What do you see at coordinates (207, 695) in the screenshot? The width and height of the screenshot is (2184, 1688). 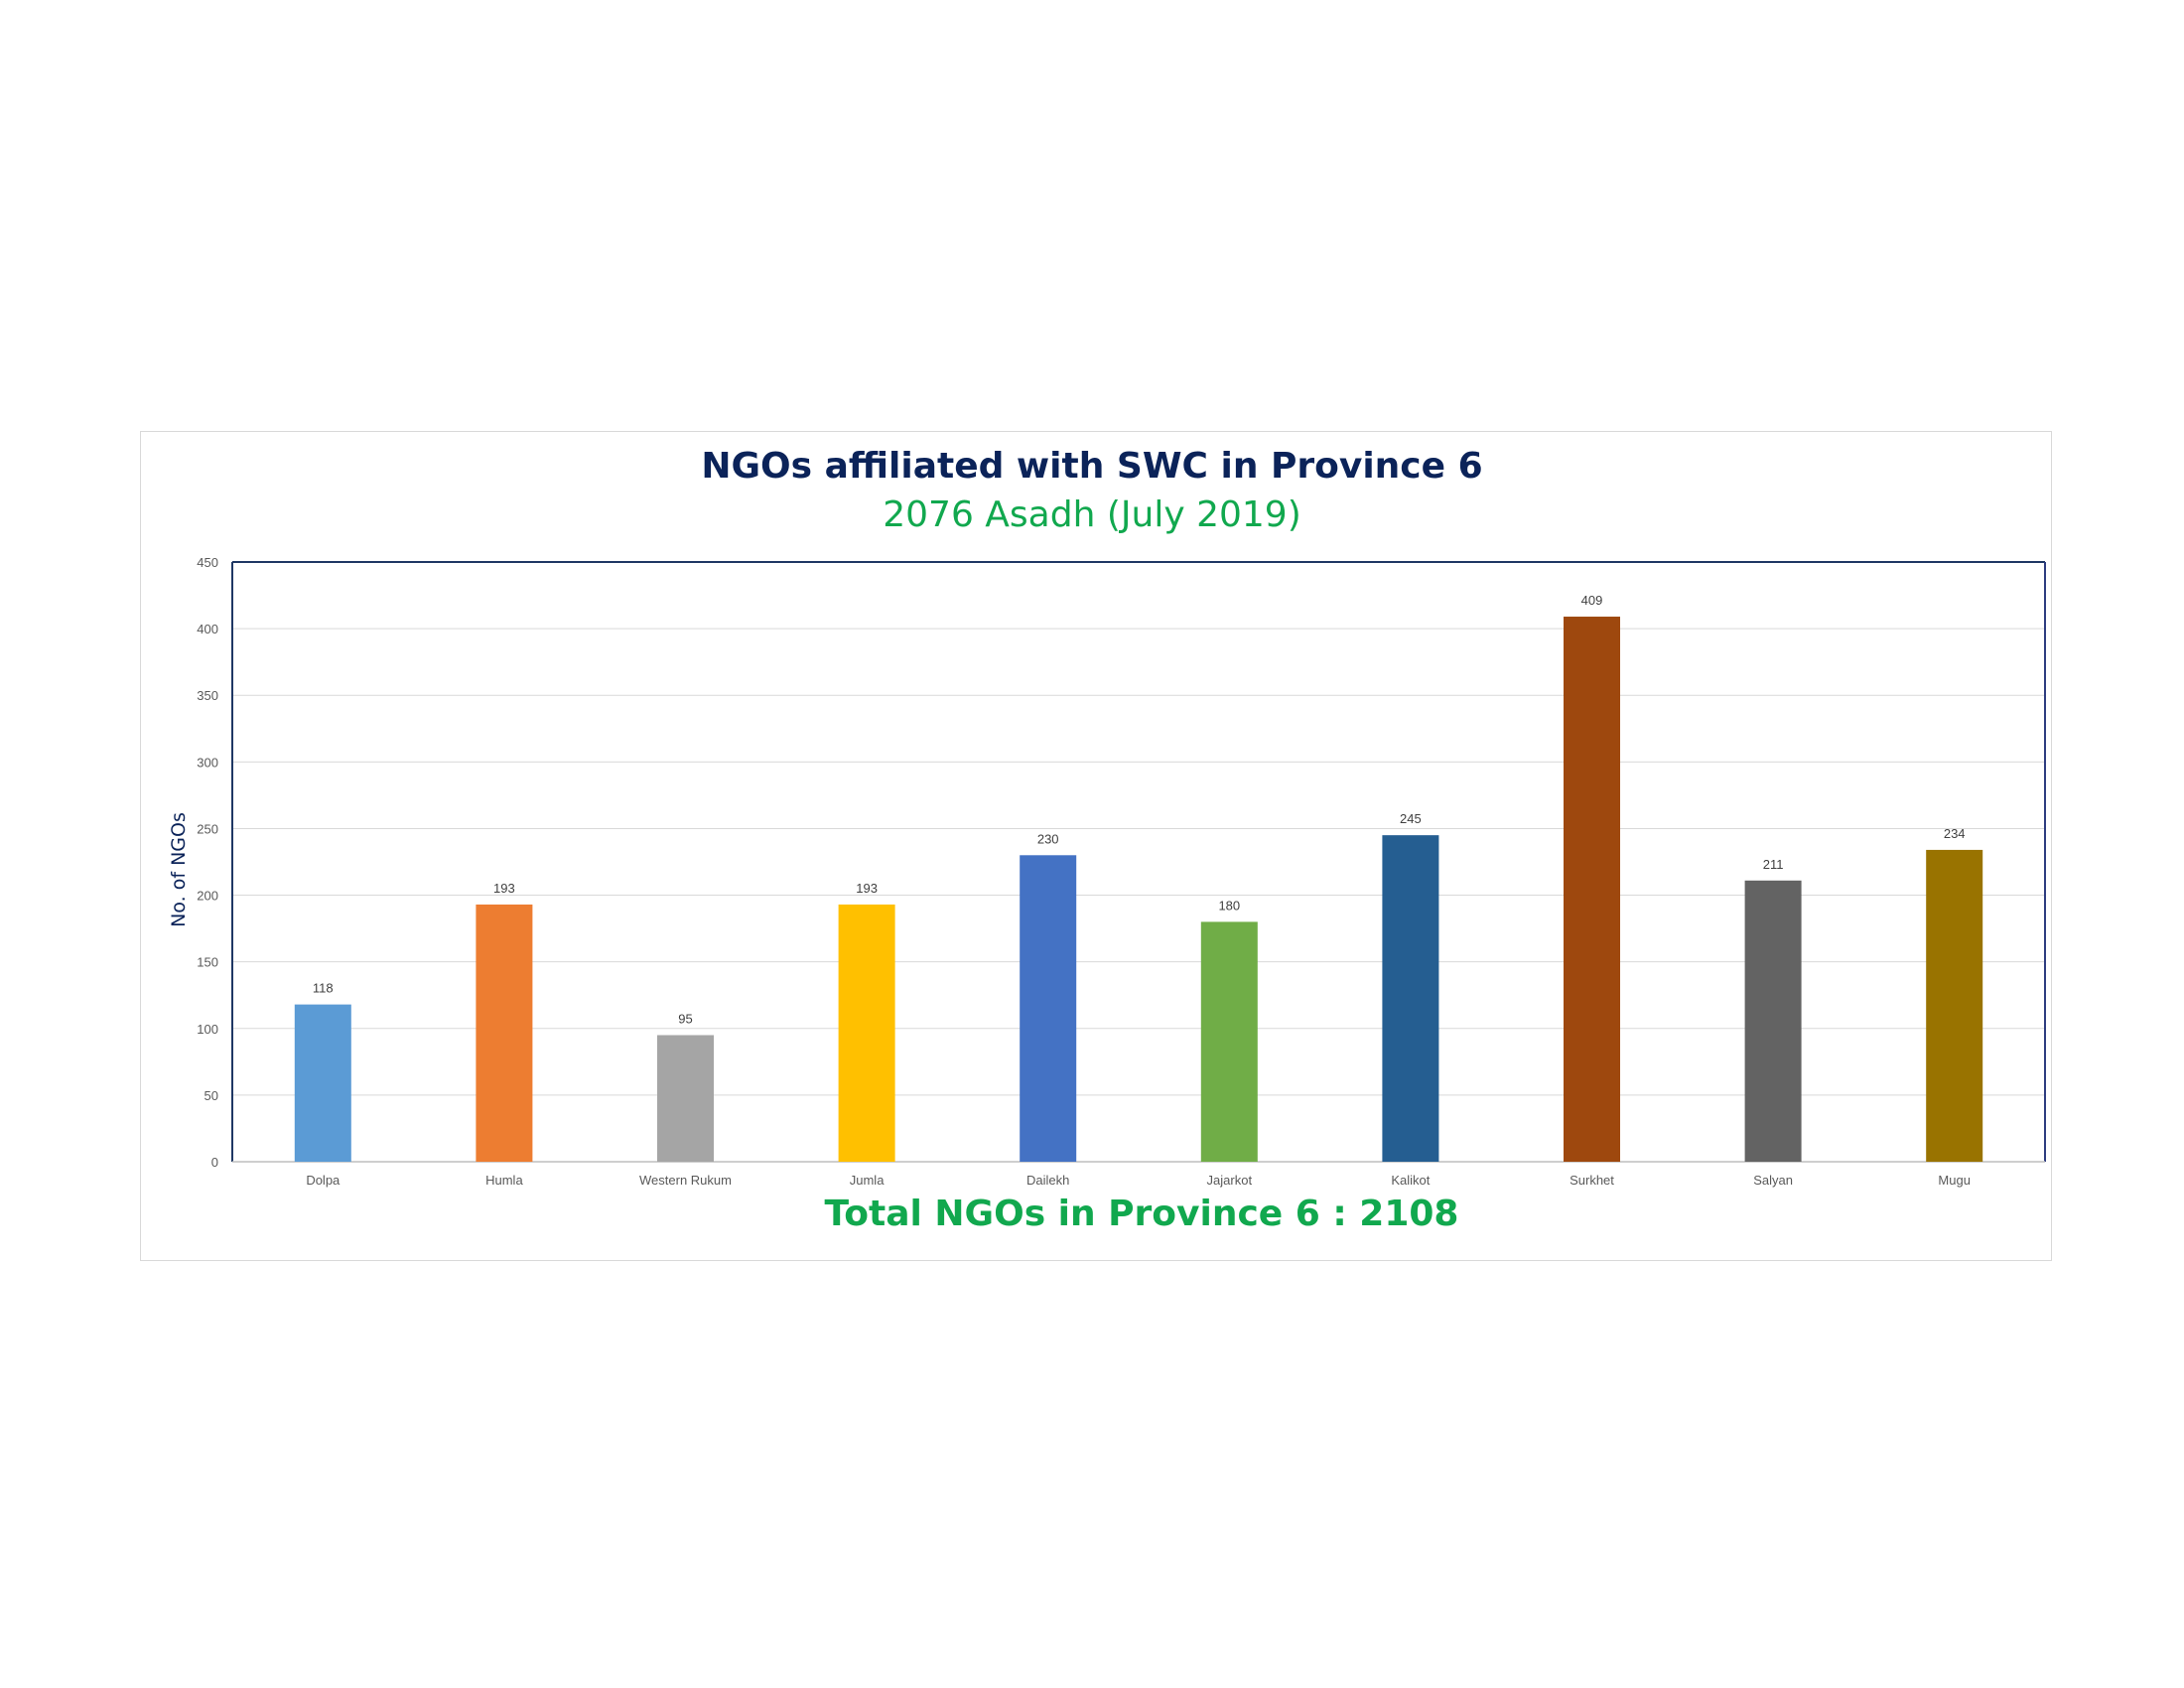 I see `y-tick-label: 350` at bounding box center [207, 695].